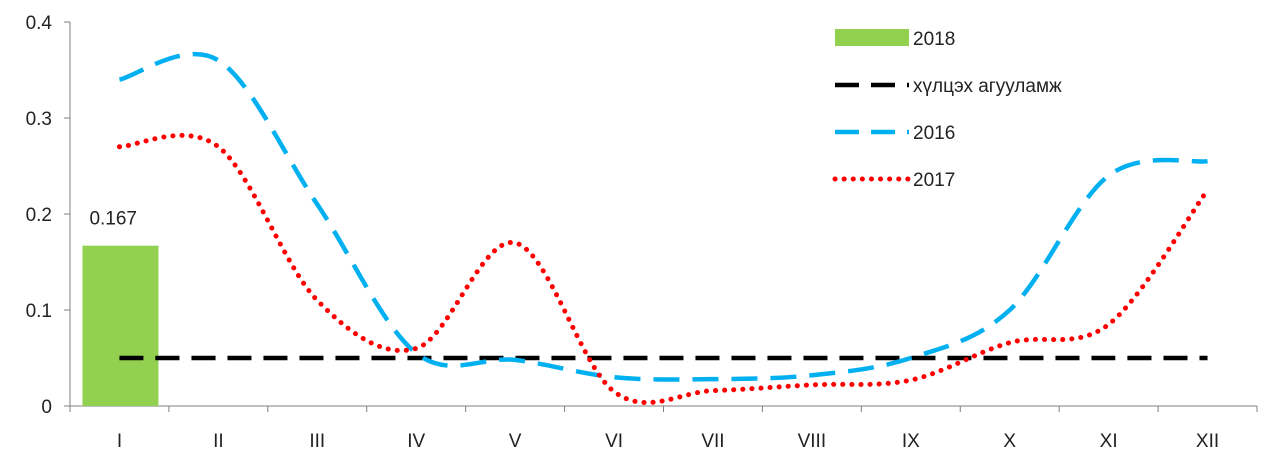 The height and width of the screenshot is (452, 1265). Describe the element at coordinates (218, 441) in the screenshot. I see `x-tick-label: II` at that location.